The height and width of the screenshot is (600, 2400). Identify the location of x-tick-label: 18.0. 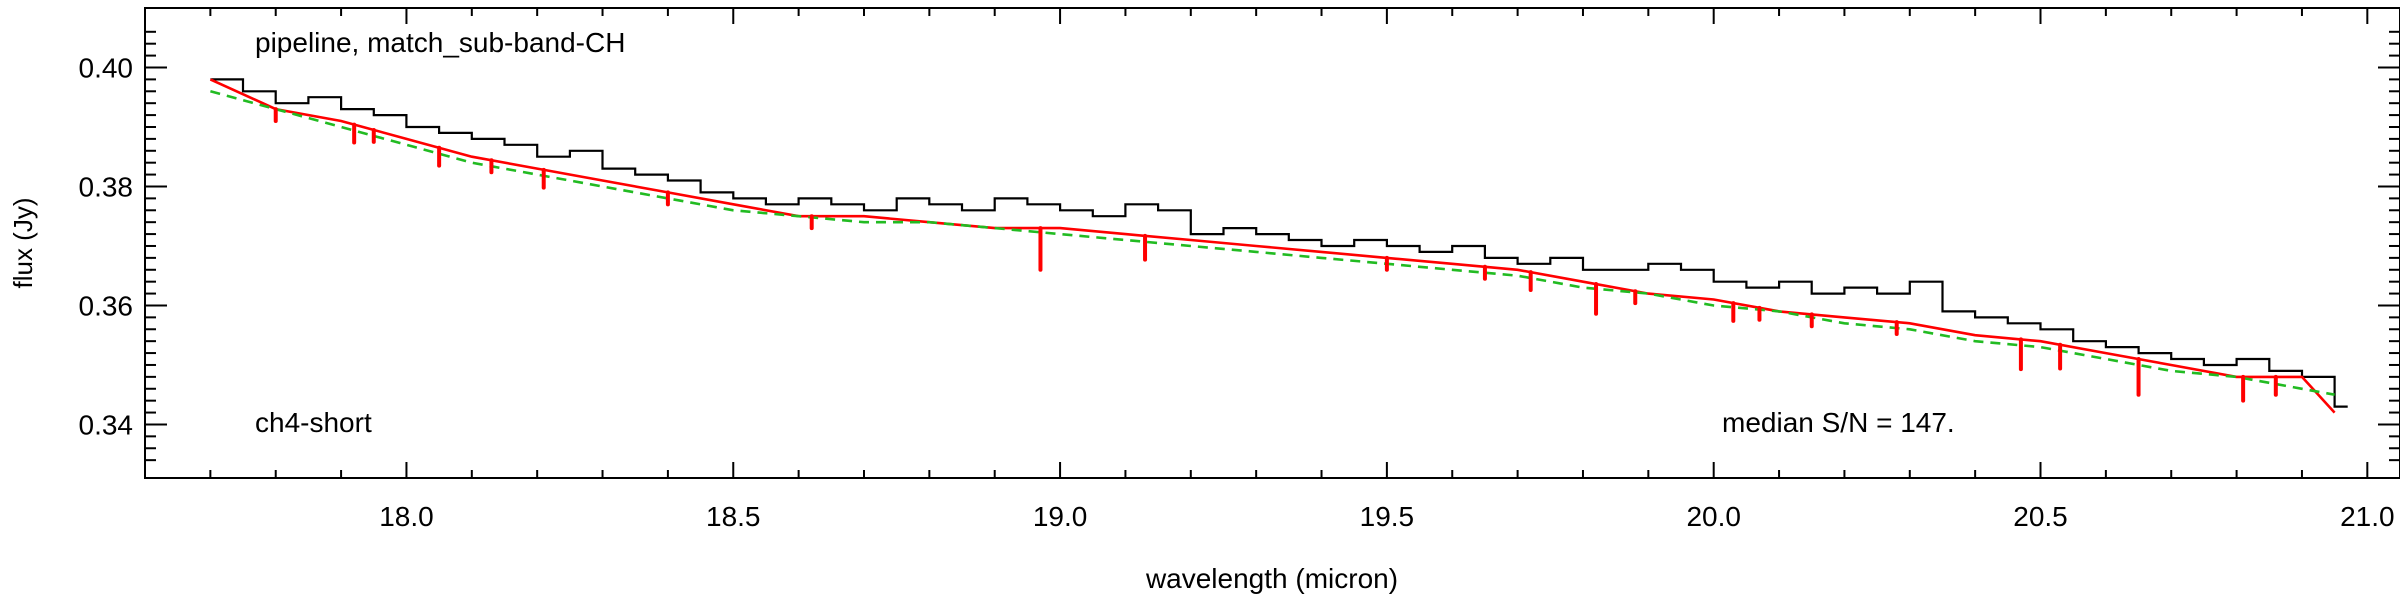
(406, 516).